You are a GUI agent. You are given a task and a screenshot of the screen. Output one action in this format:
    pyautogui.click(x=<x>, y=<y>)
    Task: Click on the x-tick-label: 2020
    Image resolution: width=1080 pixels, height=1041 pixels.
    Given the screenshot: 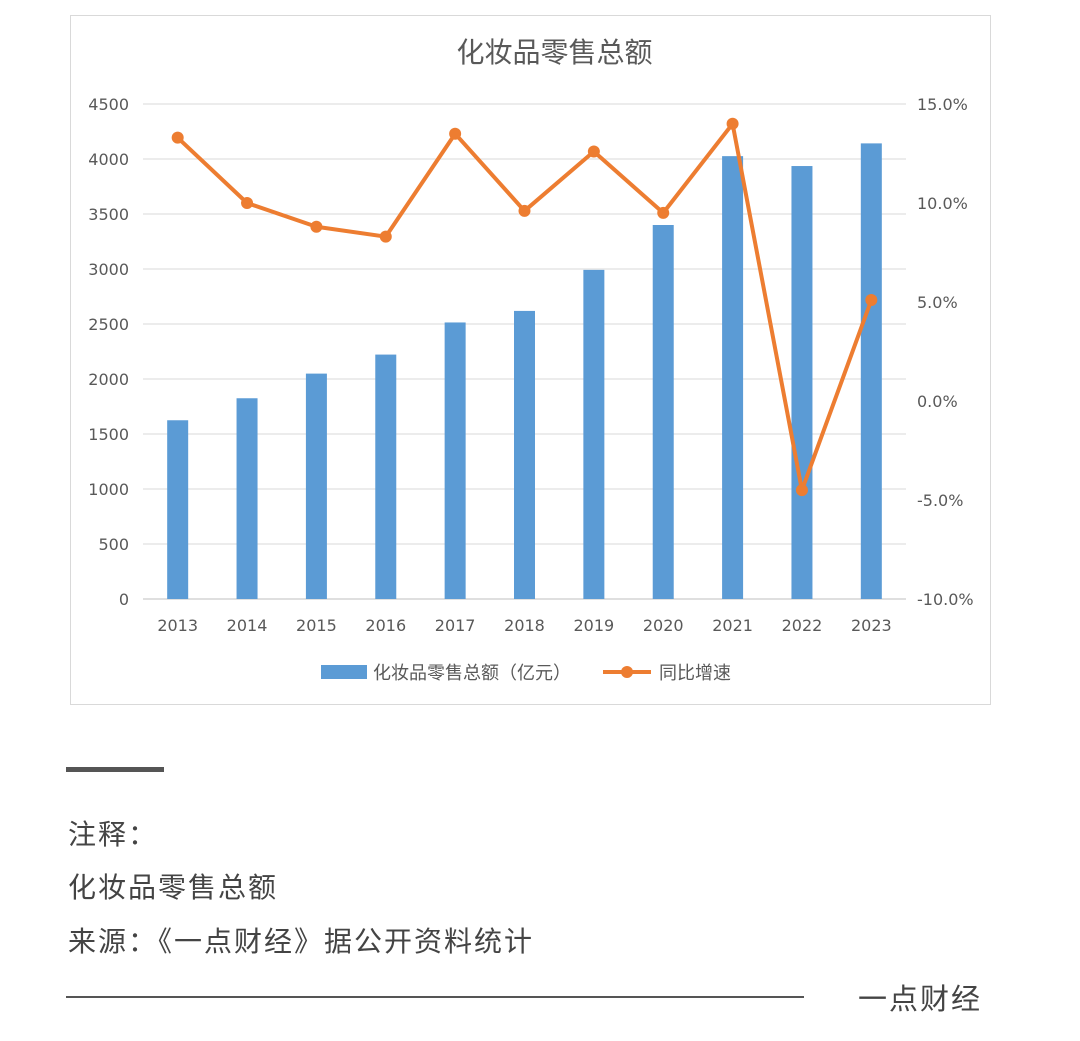 What is the action you would take?
    pyautogui.click(x=663, y=625)
    